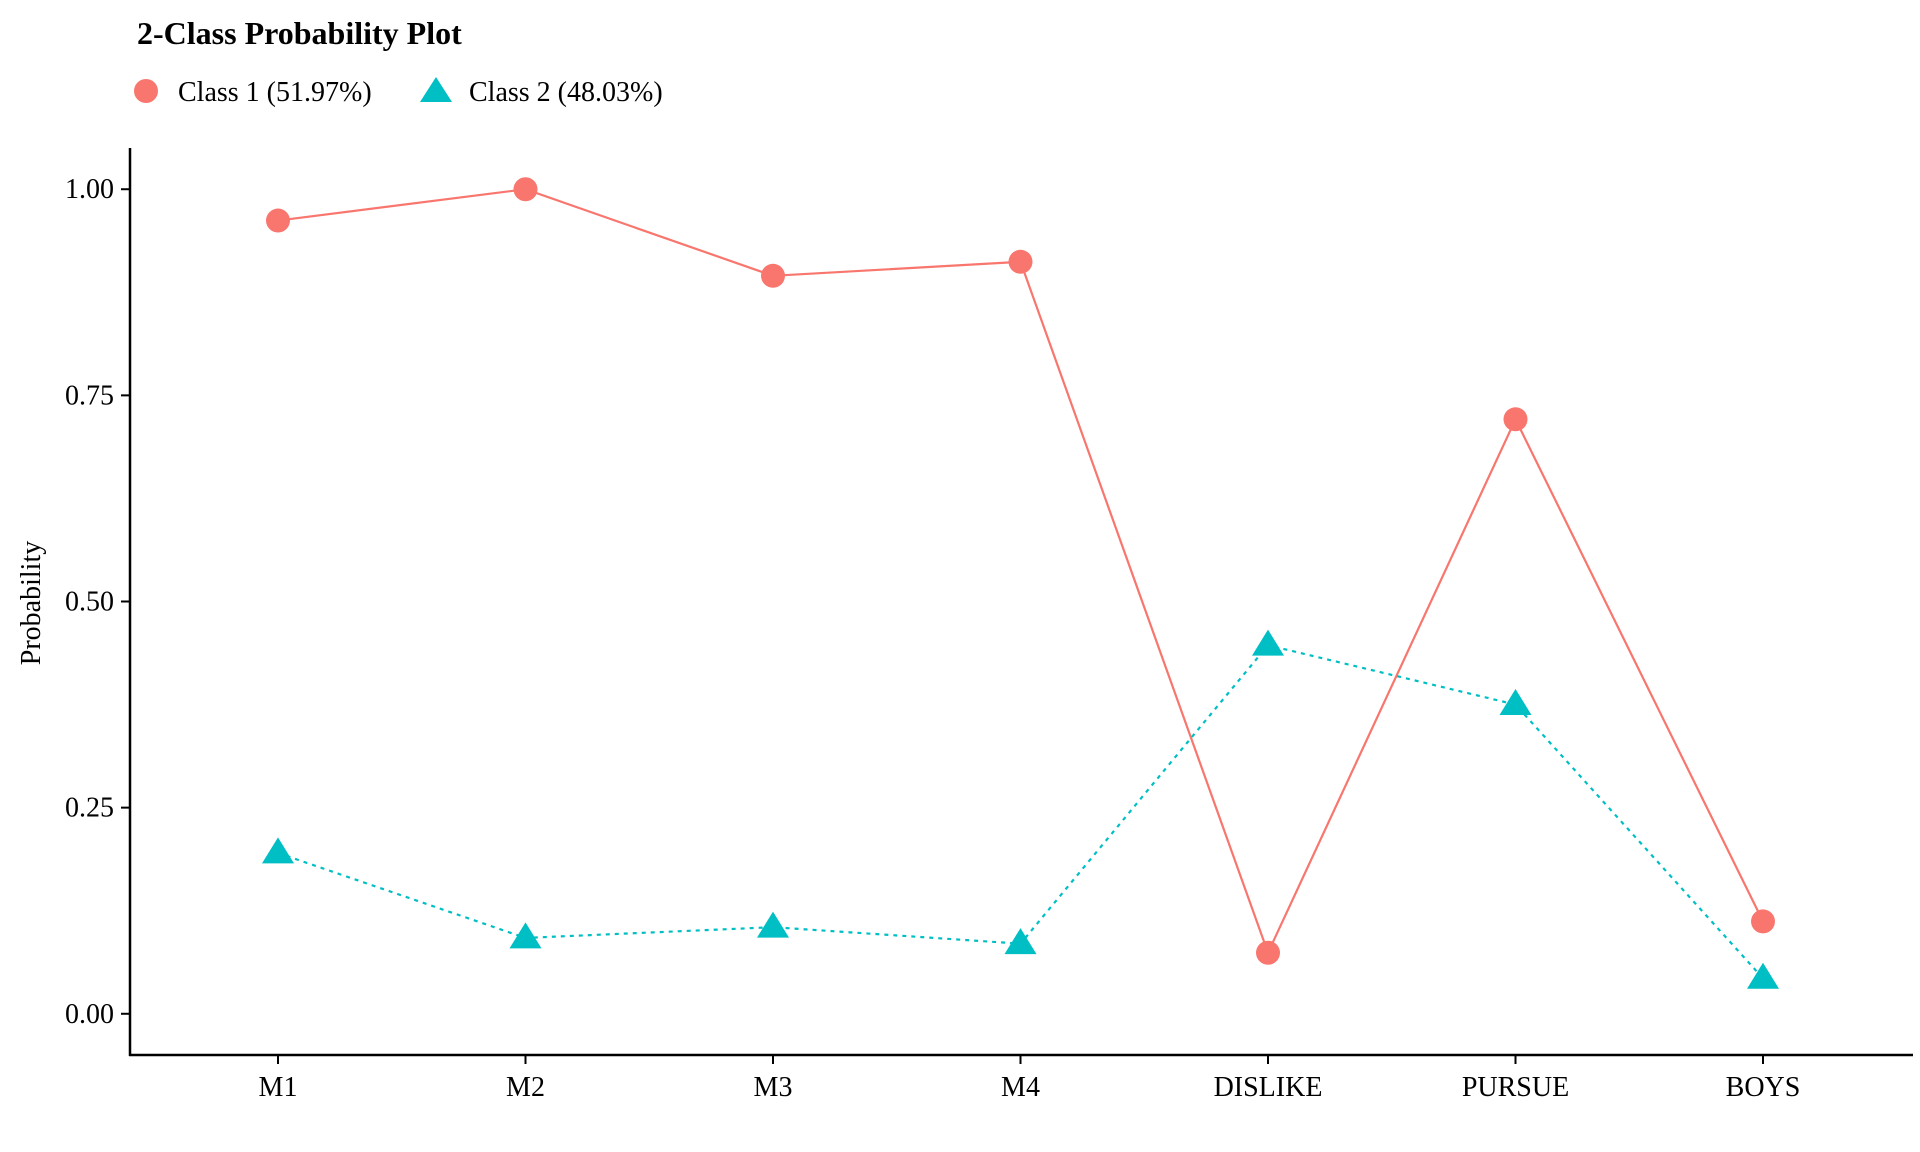 This screenshot has width=1920, height=1152. Describe the element at coordinates (1020, 1087) in the screenshot. I see `x-tick-label: M4` at that location.